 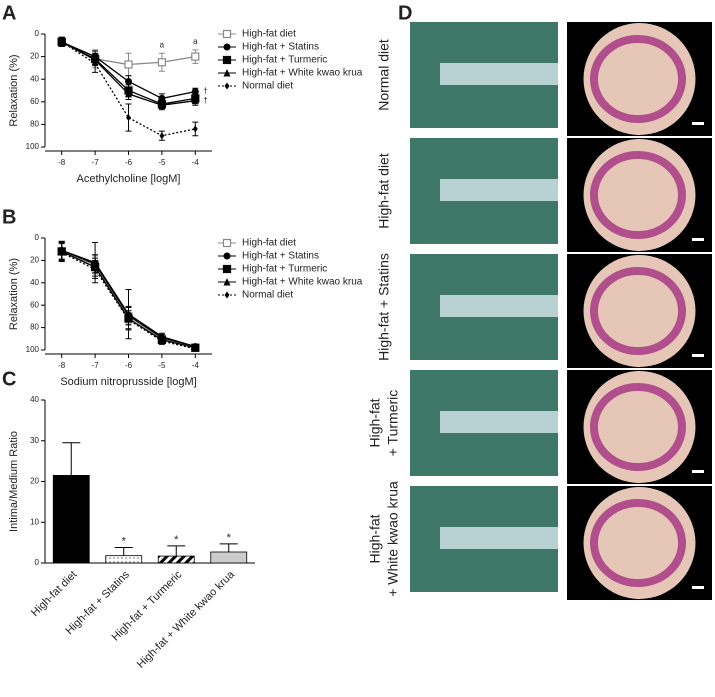 I want to click on x-axis-title: Sodium nitroprusside [logM], so click(x=128, y=382).